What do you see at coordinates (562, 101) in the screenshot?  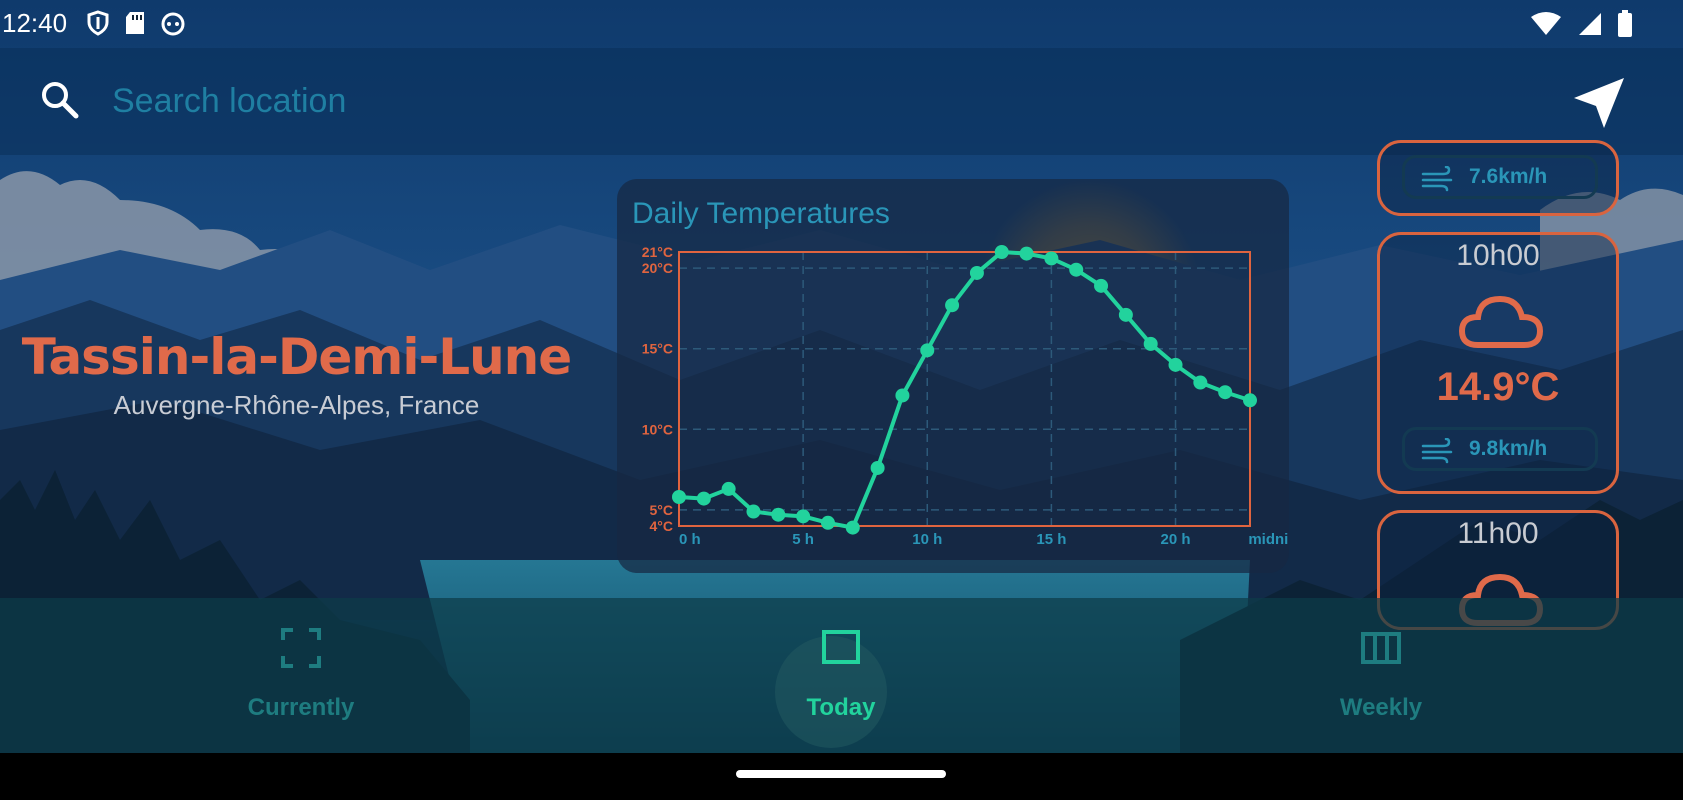 I see `search-input` at bounding box center [562, 101].